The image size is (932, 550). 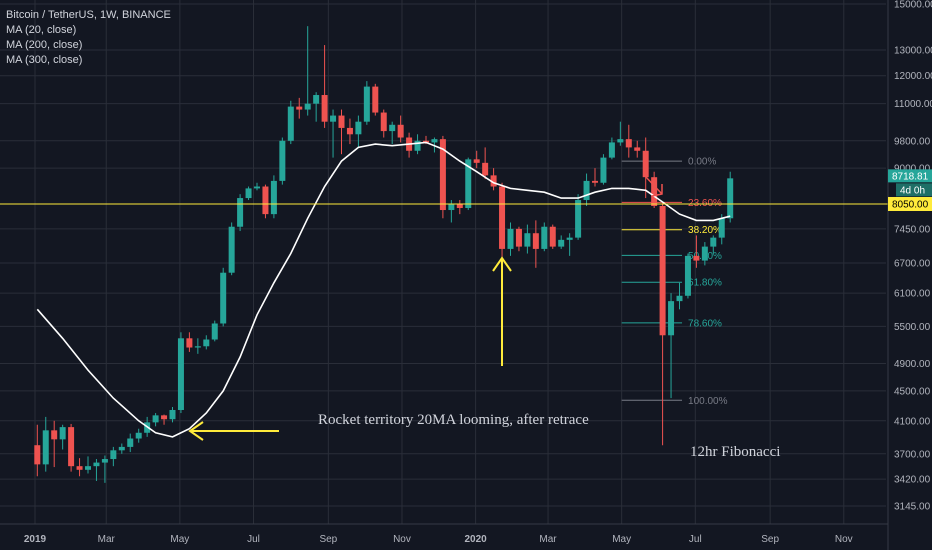 What do you see at coordinates (44, 45) in the screenshot?
I see `legend-ma200: MA (200, close)` at bounding box center [44, 45].